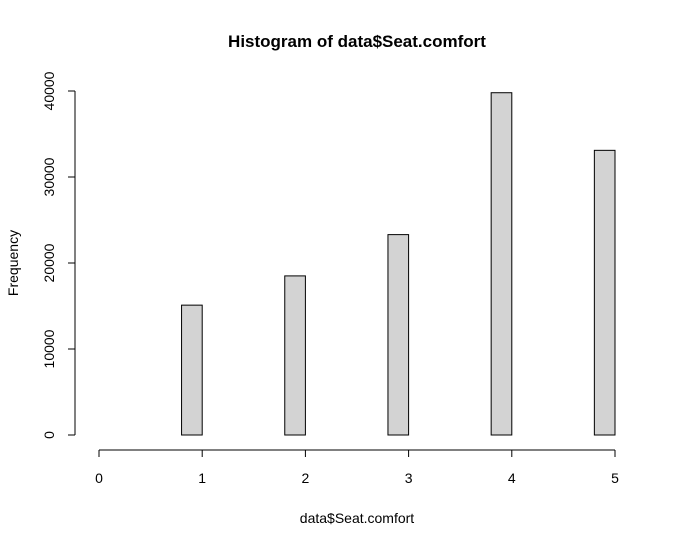 This screenshot has width=676, height=552. I want to click on y-axis: 0 10000 20000 30000 40000, so click(58, 255).